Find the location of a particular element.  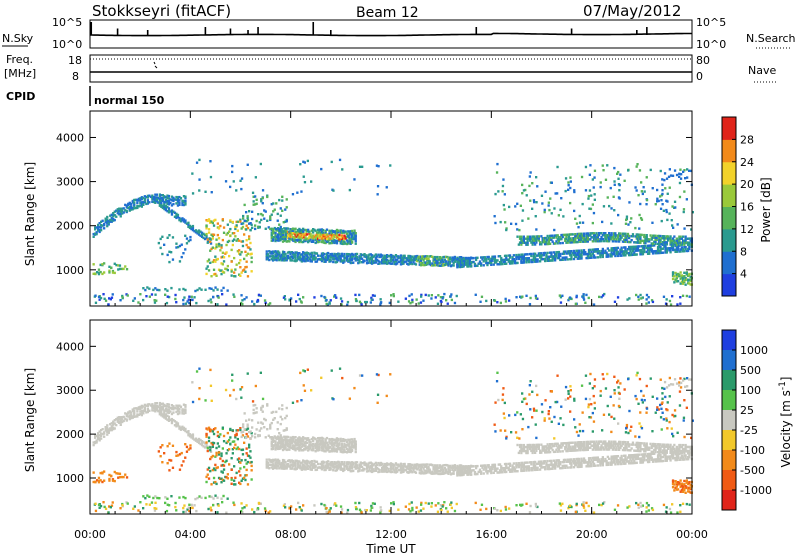

nave-tick-top: 80 is located at coordinates (703, 60).